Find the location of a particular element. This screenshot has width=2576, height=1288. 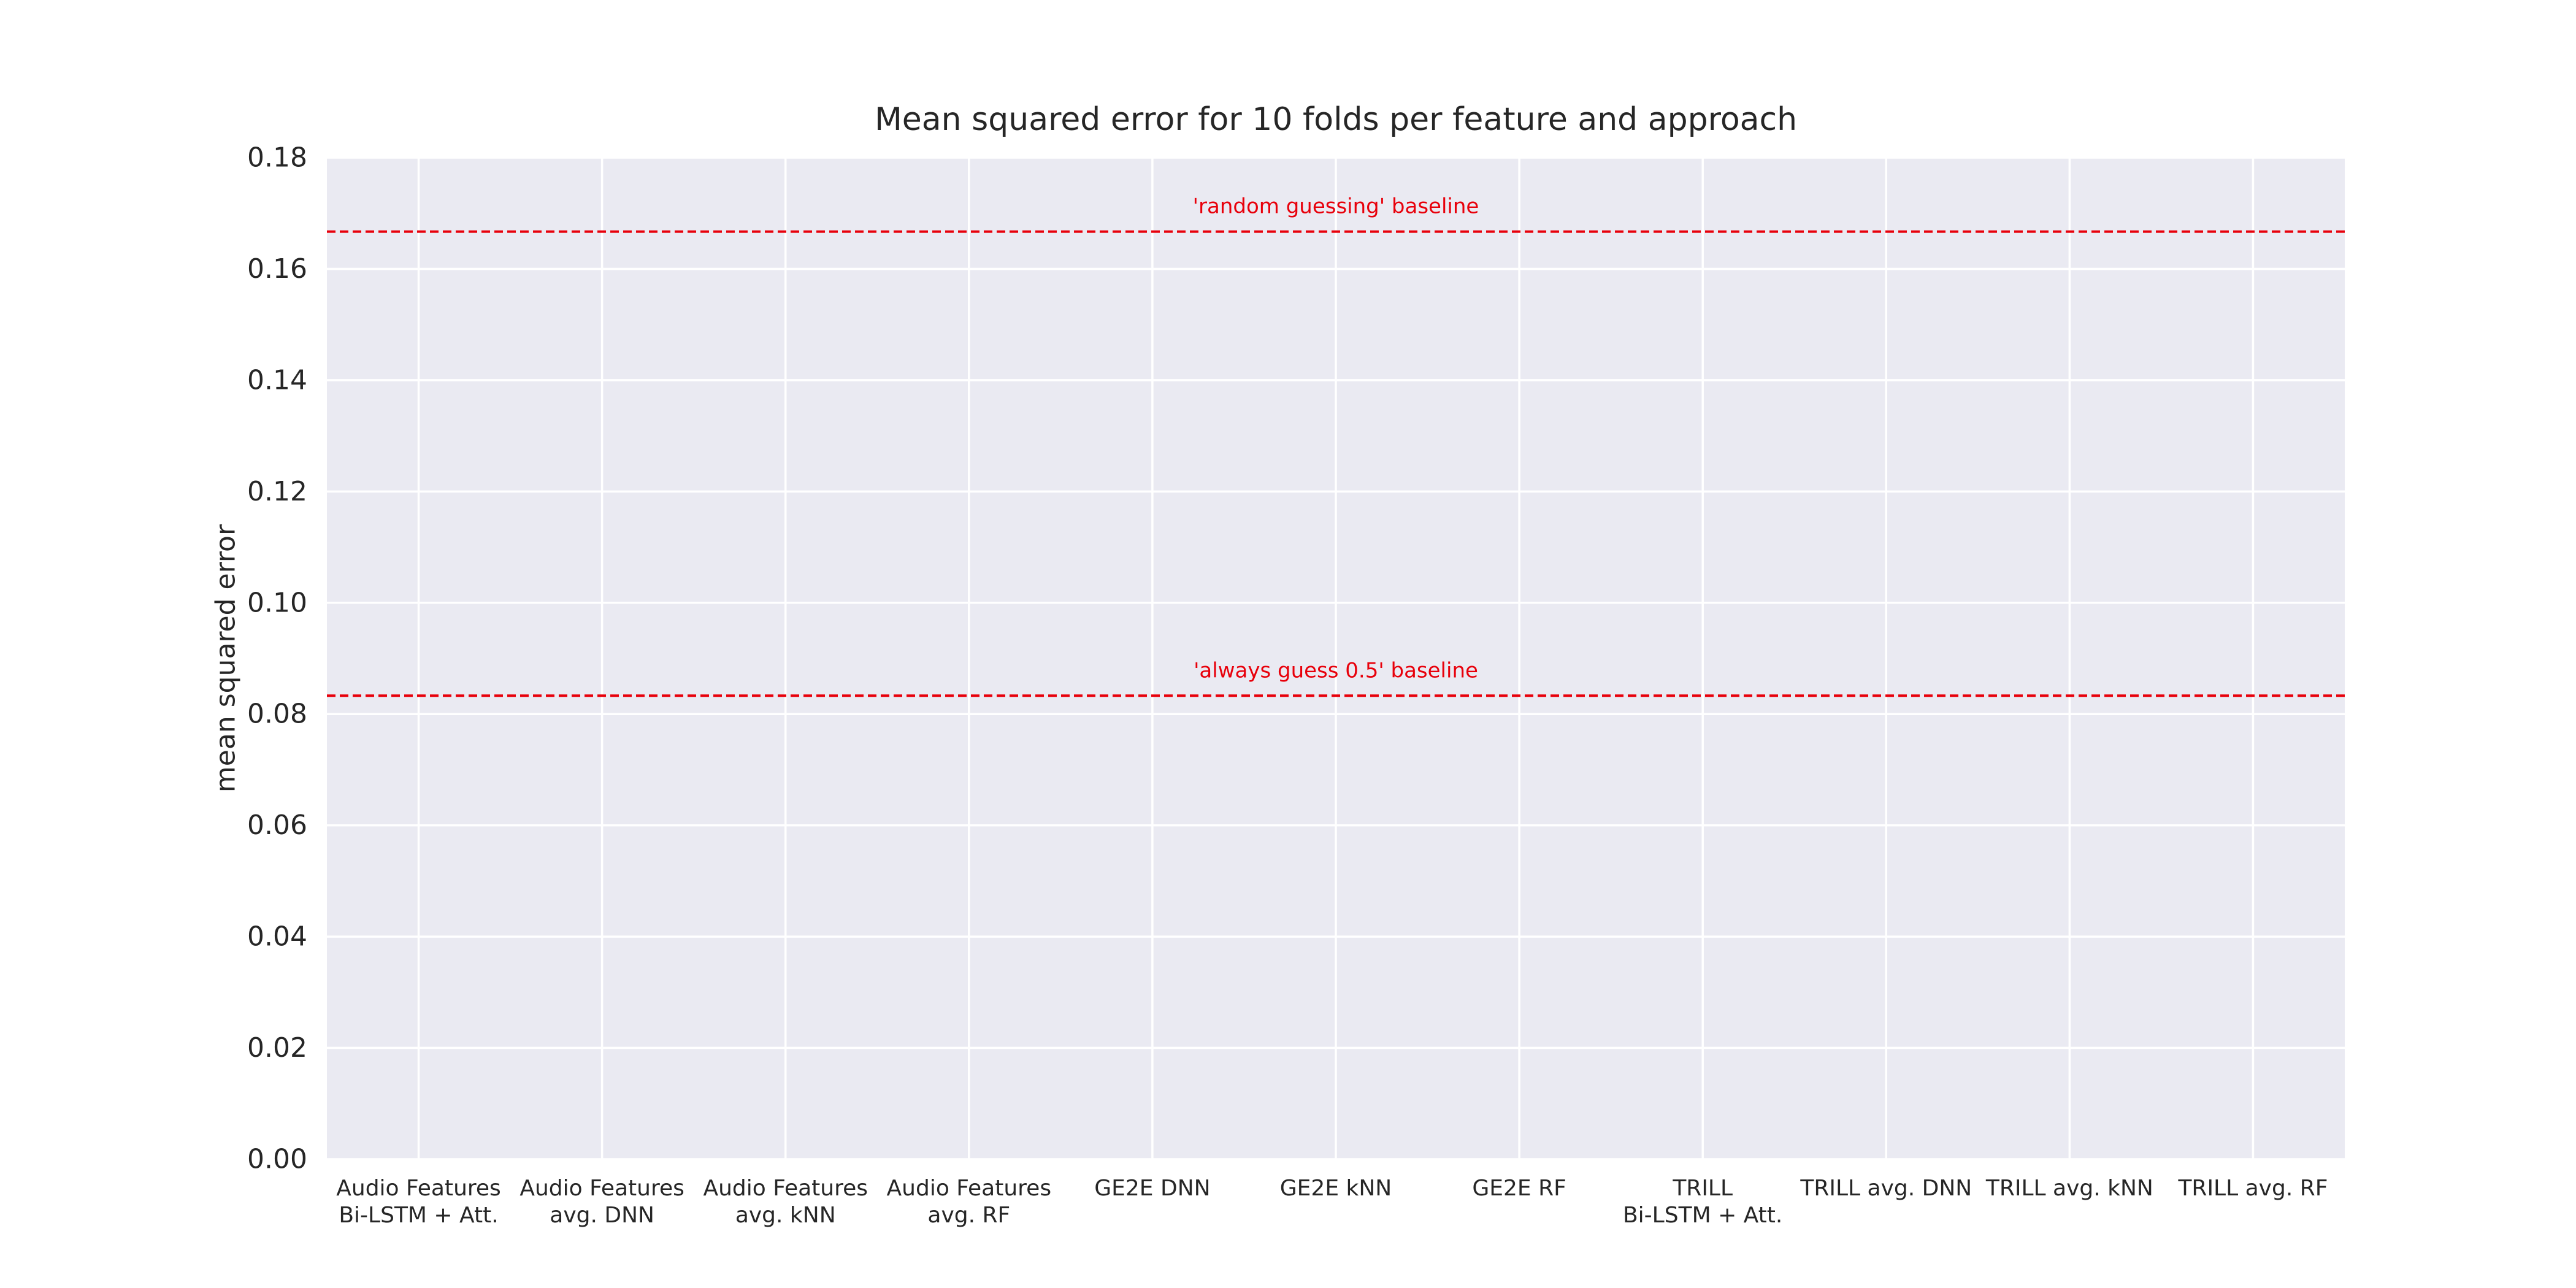

x-tick-label: Audio Features avg. RF is located at coordinates (969, 1202).